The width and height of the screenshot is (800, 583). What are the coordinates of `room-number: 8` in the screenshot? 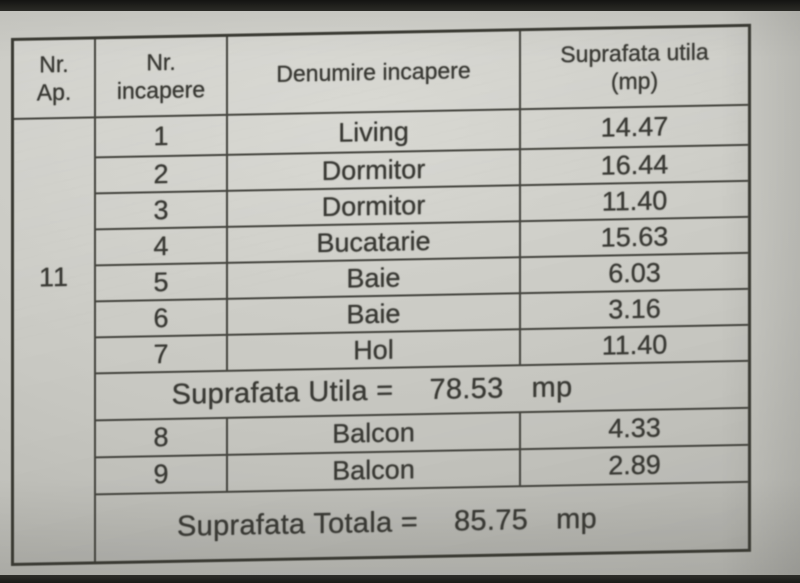 It's located at (162, 437).